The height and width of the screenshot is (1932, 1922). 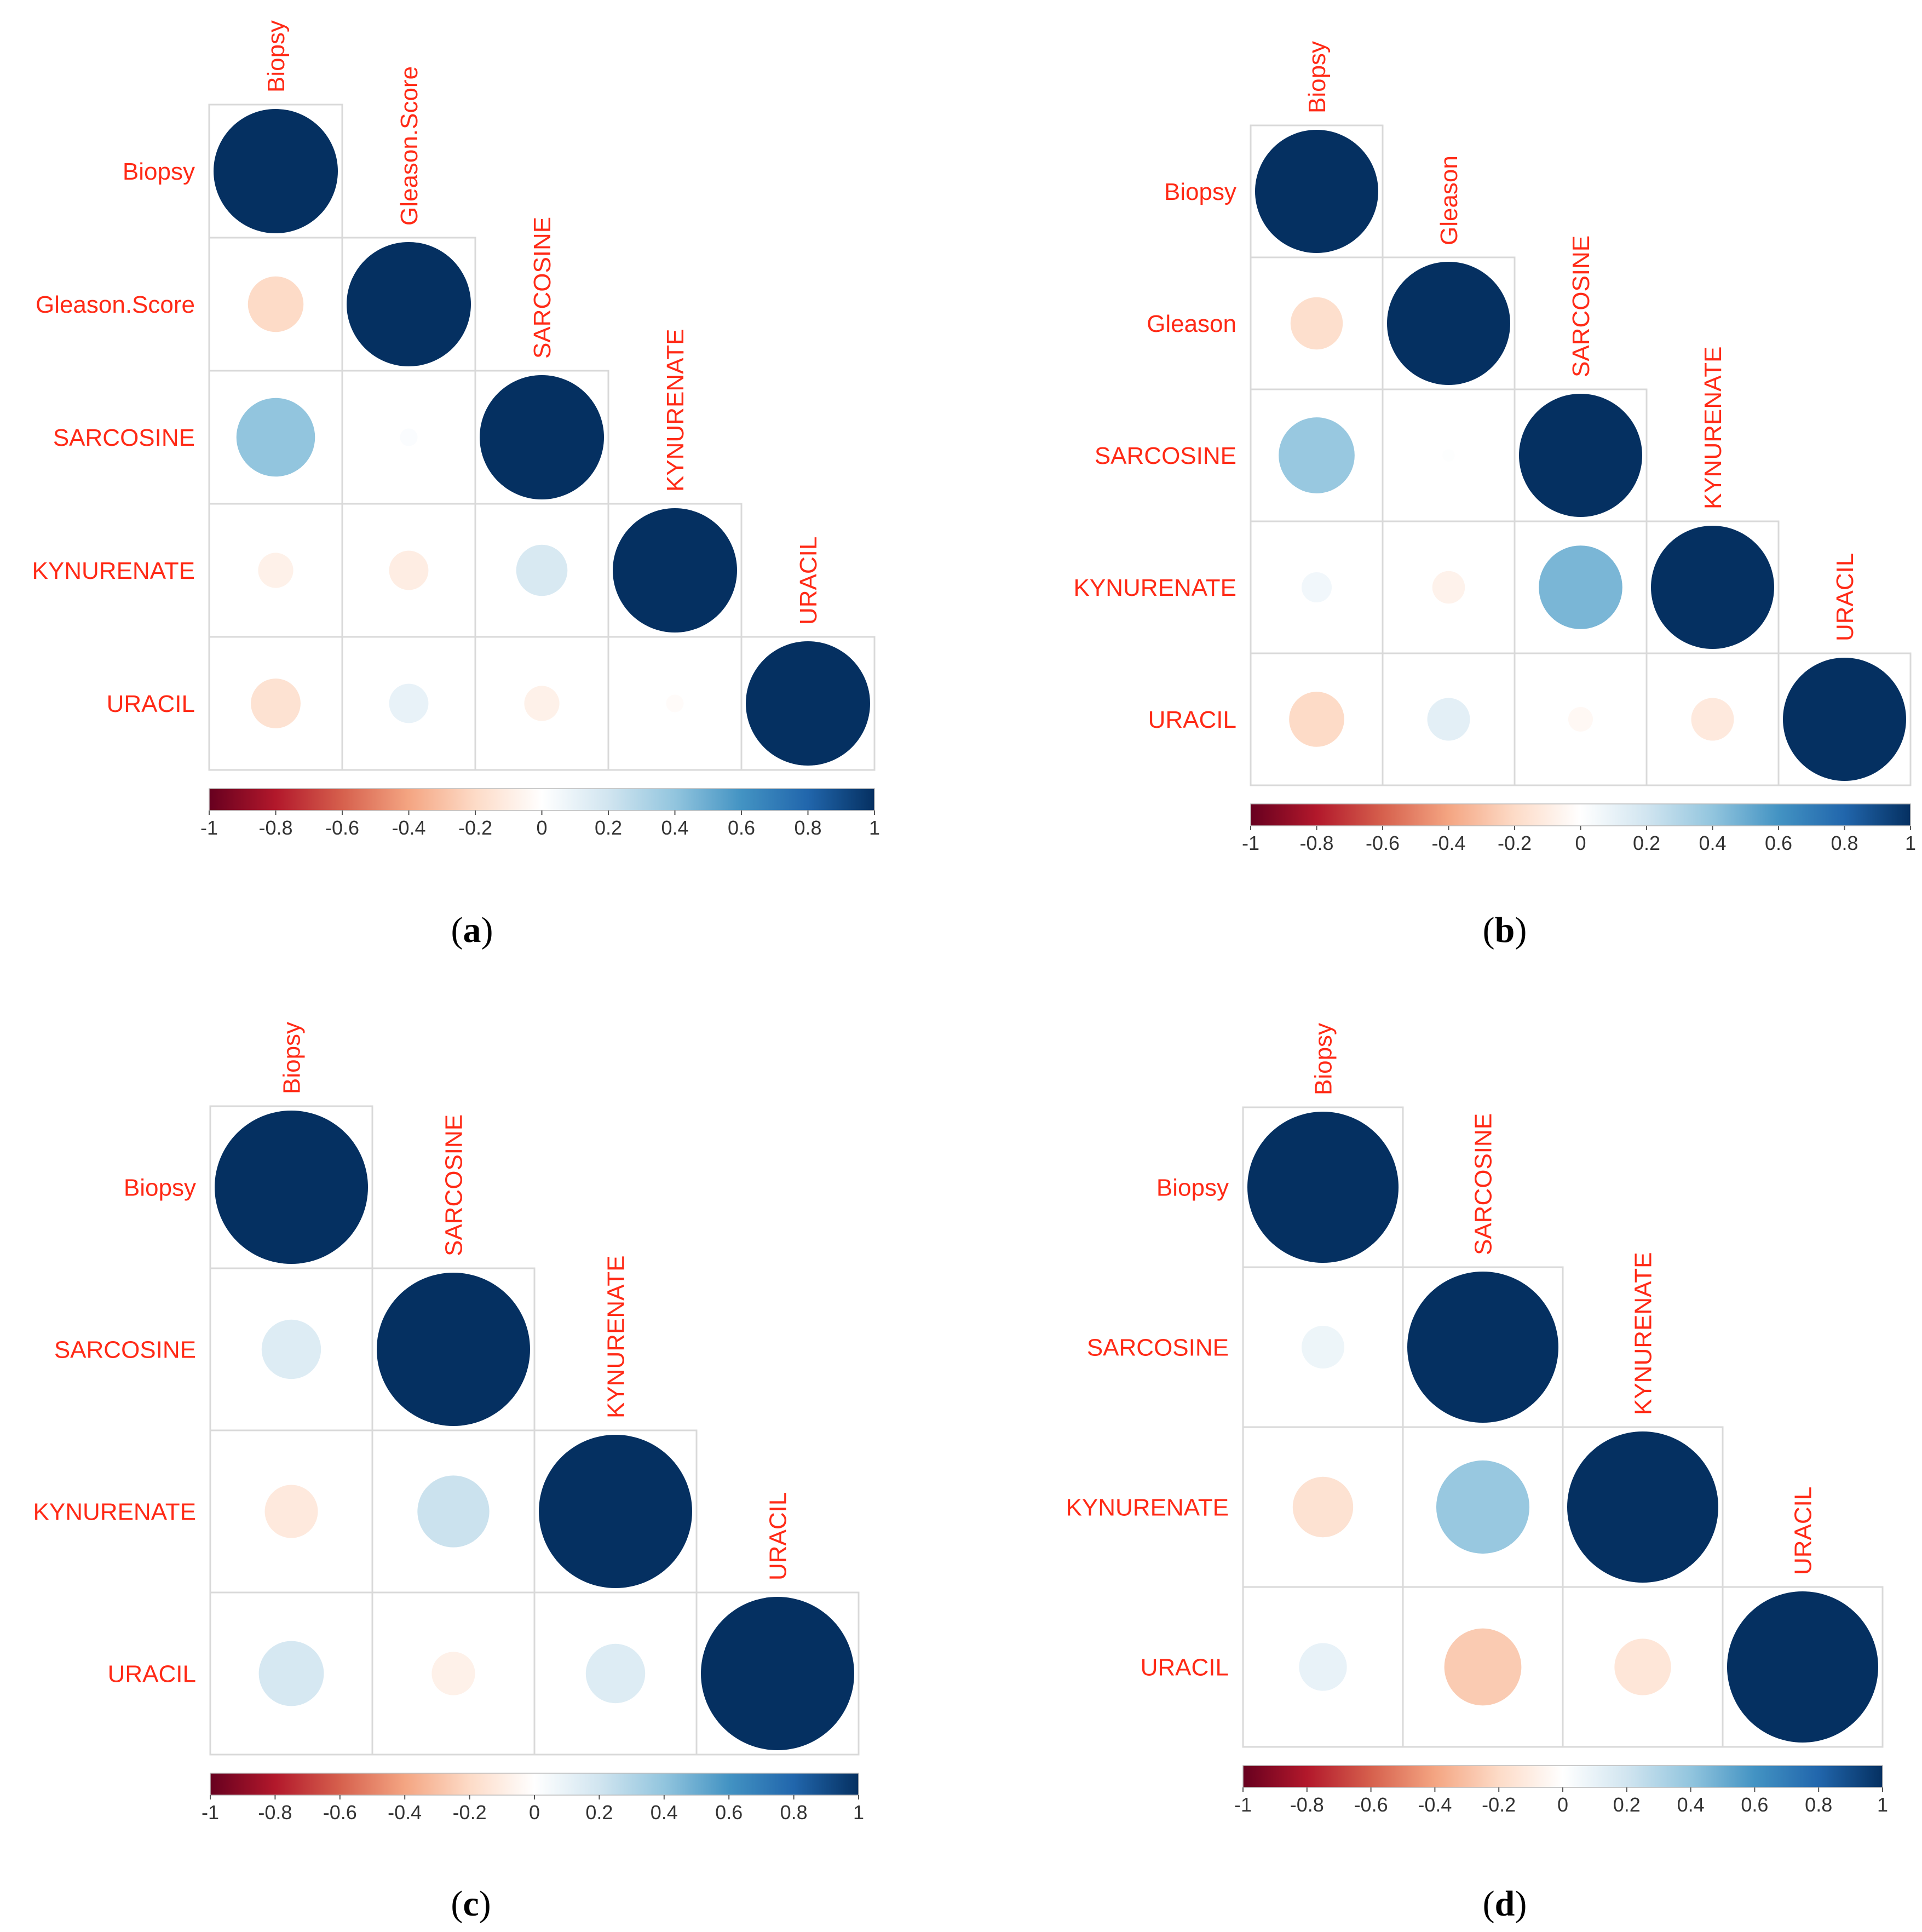 I want to click on column-label: Gleason, so click(x=1449, y=201).